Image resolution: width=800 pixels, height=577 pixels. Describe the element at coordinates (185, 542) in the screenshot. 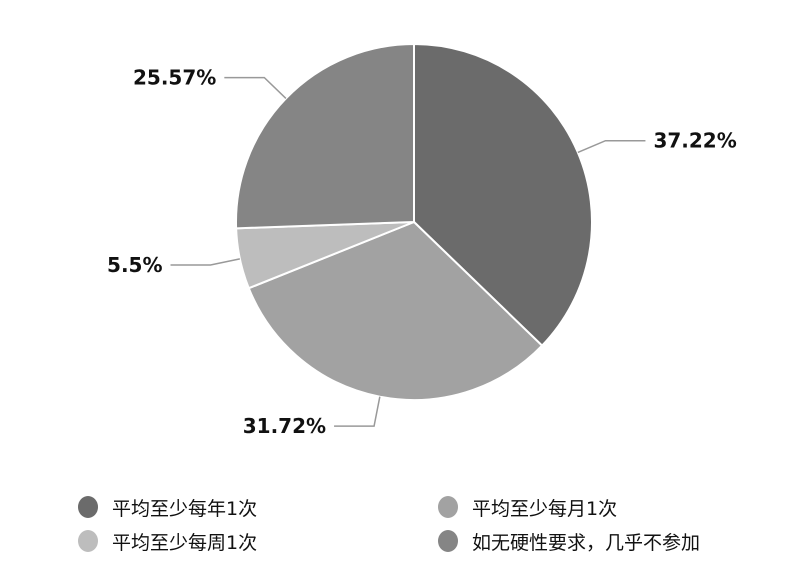

I see `legend-label: 平均至少每周1次` at that location.